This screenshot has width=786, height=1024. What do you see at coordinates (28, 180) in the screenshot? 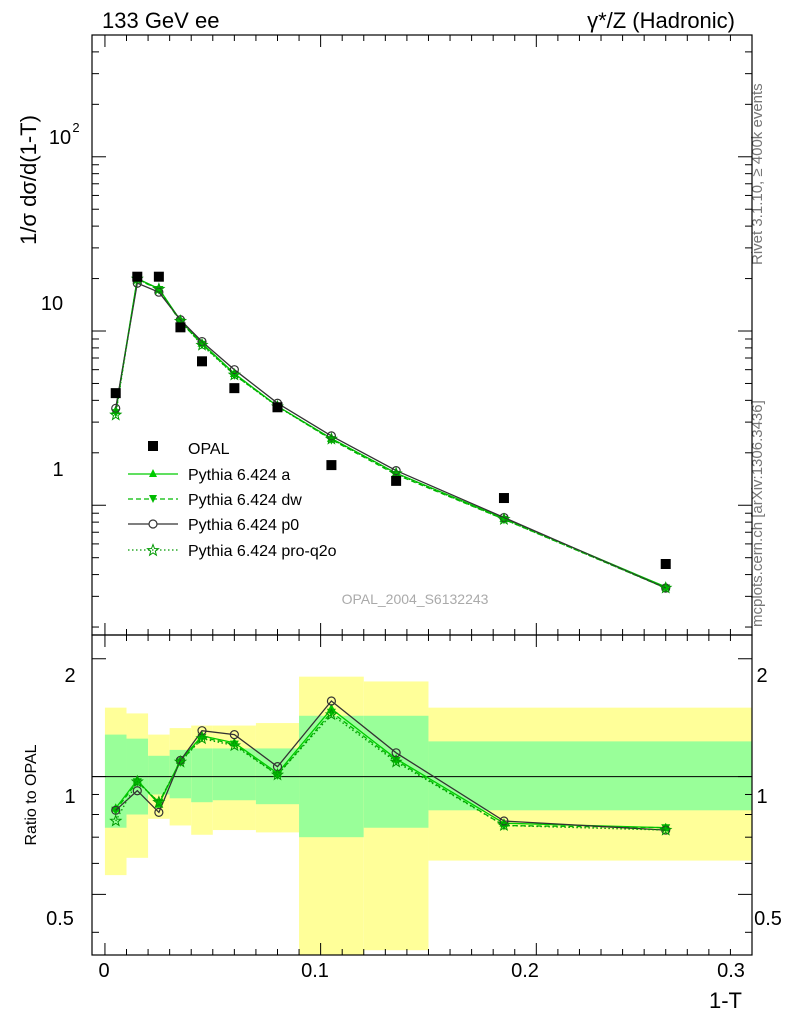
I see `main-y-axis-label: 1/σ dσ/d(1-T)` at bounding box center [28, 180].